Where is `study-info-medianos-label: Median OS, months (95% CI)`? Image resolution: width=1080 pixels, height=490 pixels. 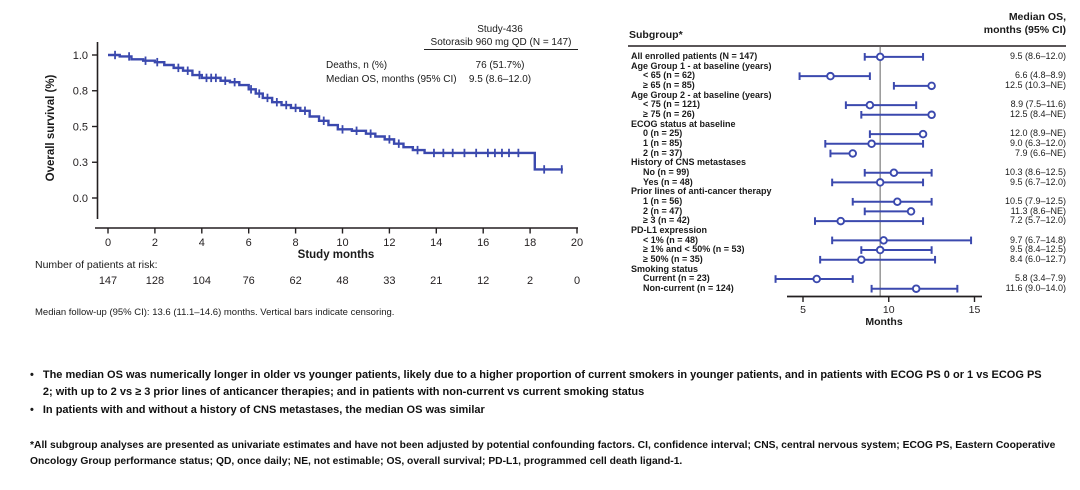 study-info-medianos-label: Median OS, months (95% CI) is located at coordinates (391, 79).